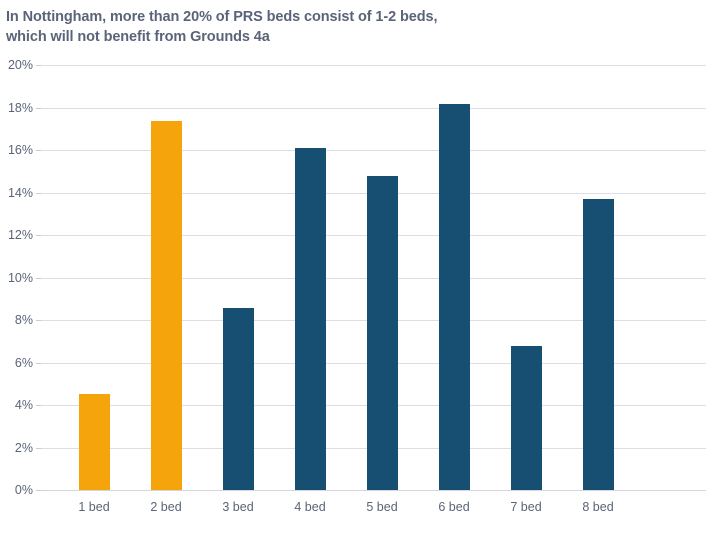  I want to click on y-axis-tick-label: 20%, so click(20, 65).